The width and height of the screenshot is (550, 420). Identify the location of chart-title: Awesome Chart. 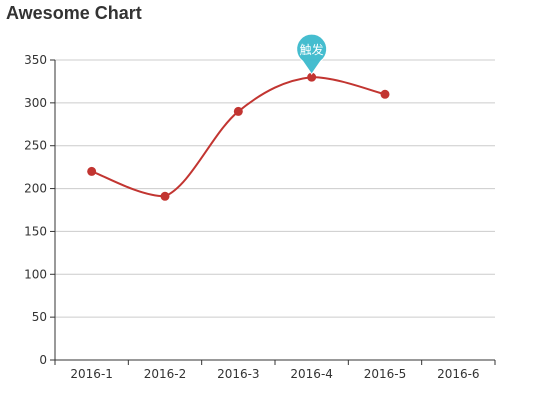
(74, 13).